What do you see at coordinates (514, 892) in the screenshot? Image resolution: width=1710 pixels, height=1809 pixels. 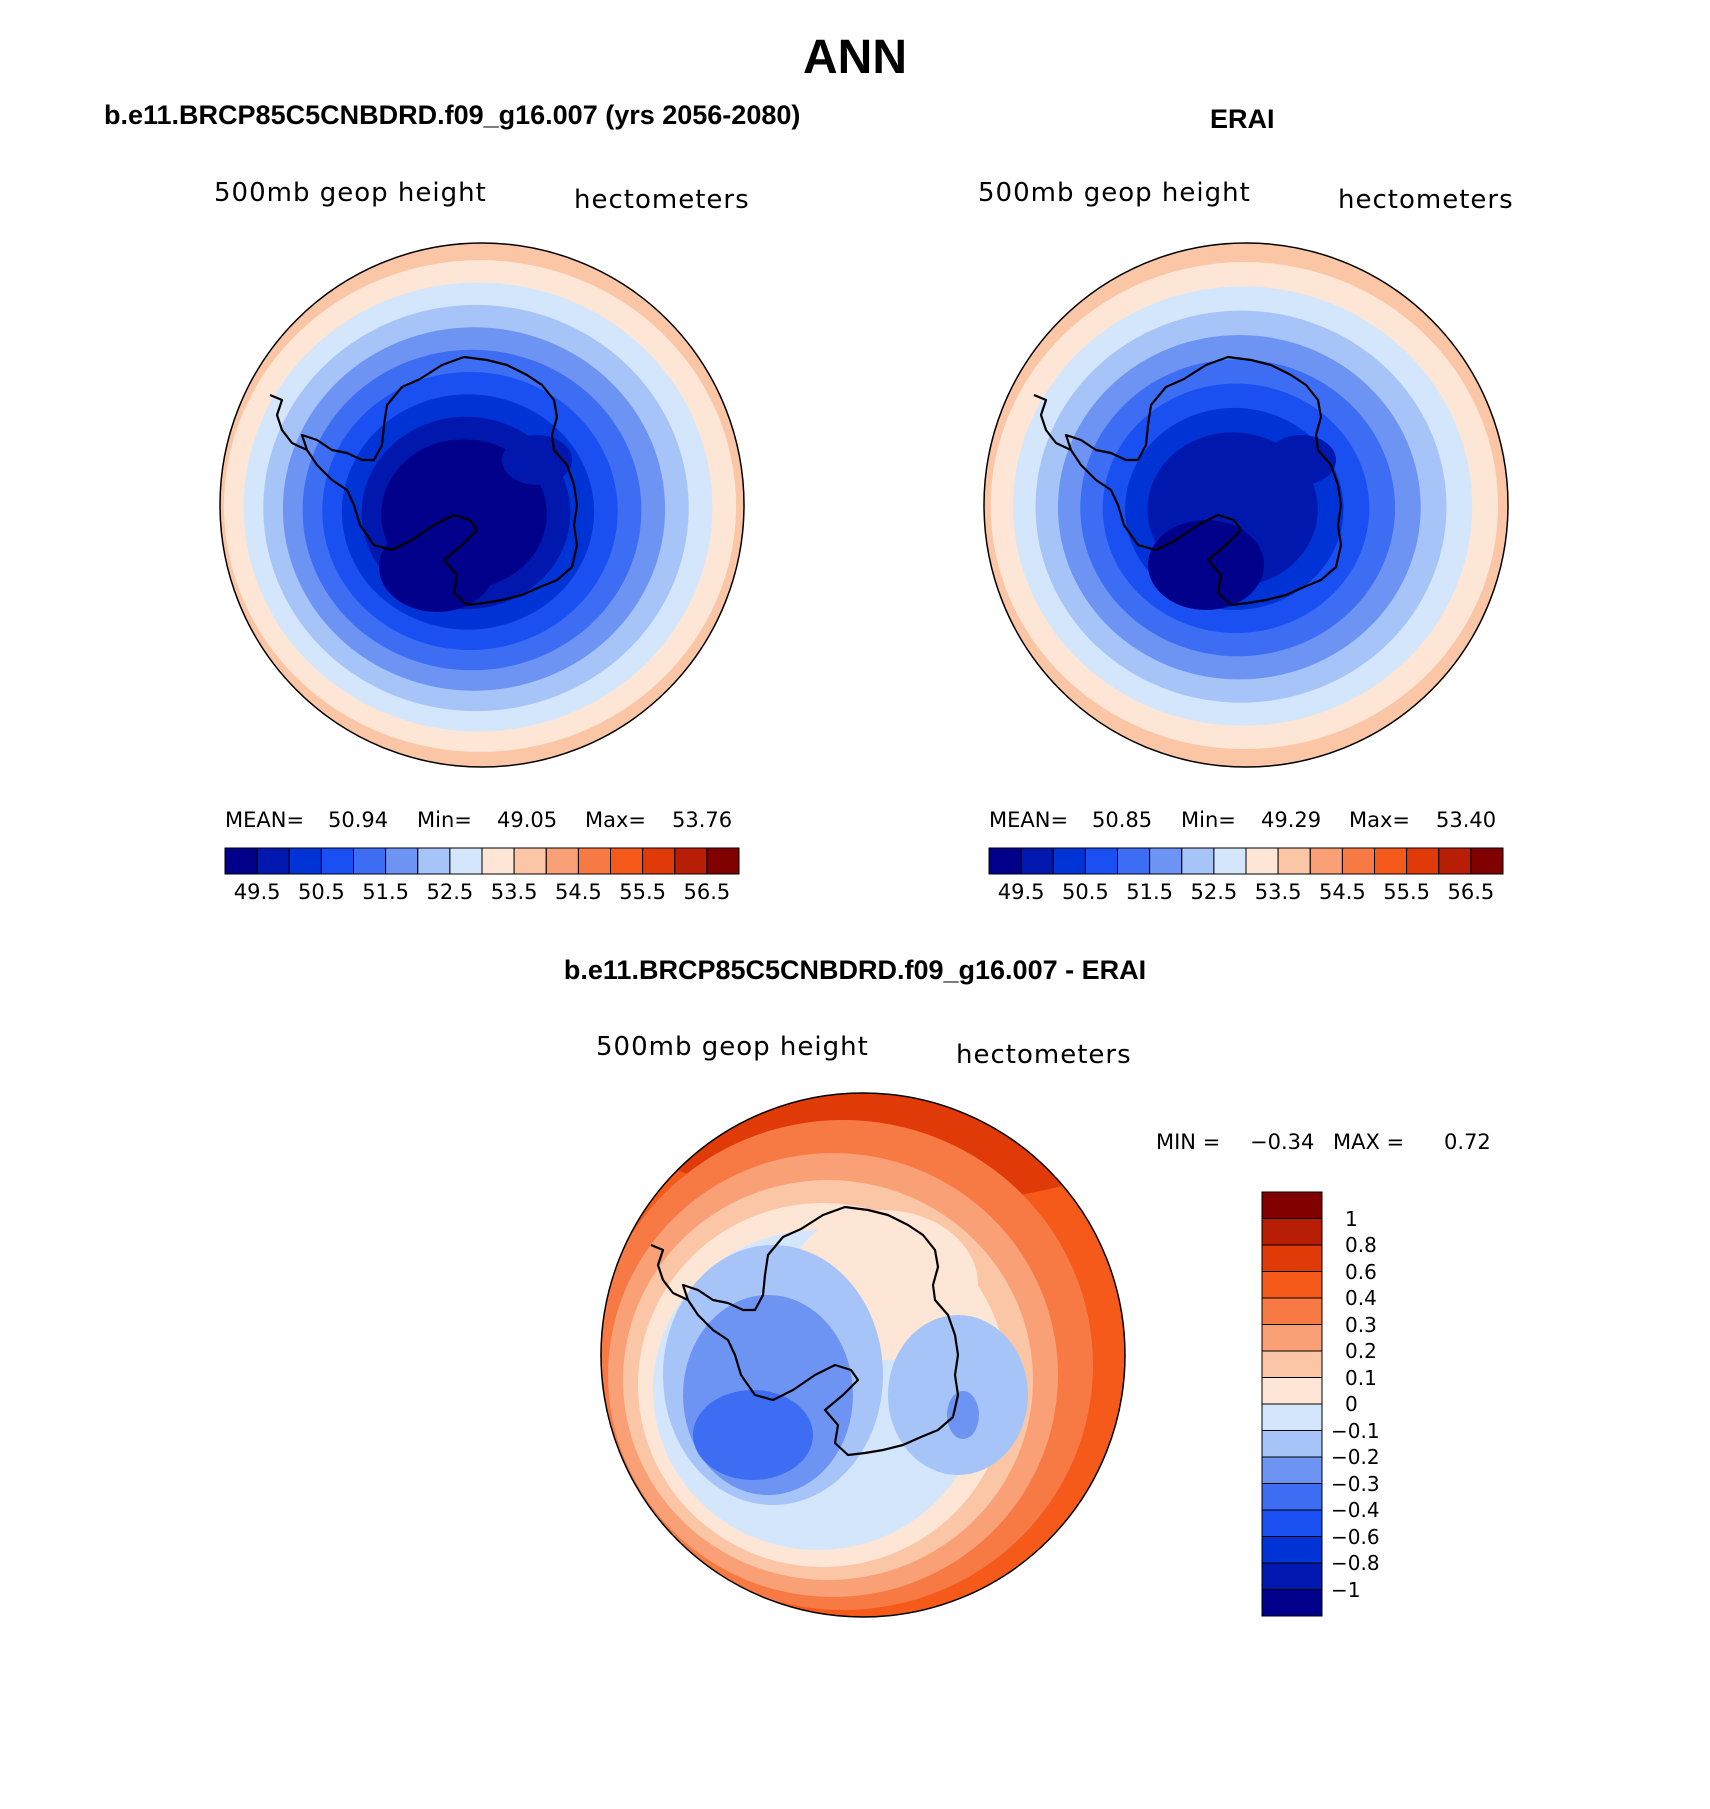 I see `case-colorbar-tick-4: 53.5` at bounding box center [514, 892].